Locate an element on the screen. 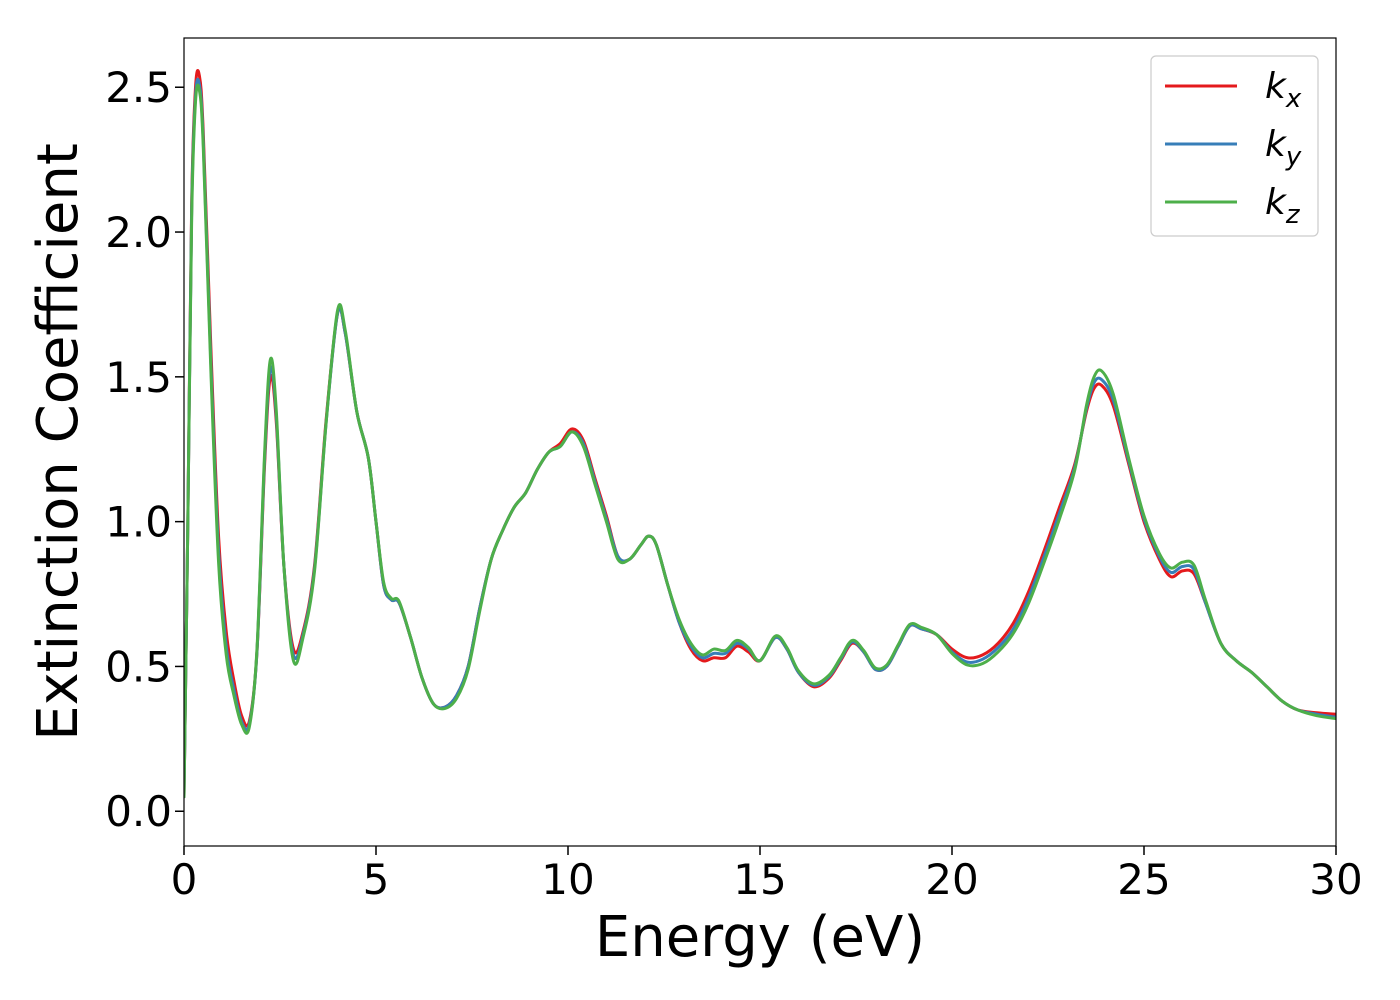  legend-label: kz is located at coordinates (1283, 206).